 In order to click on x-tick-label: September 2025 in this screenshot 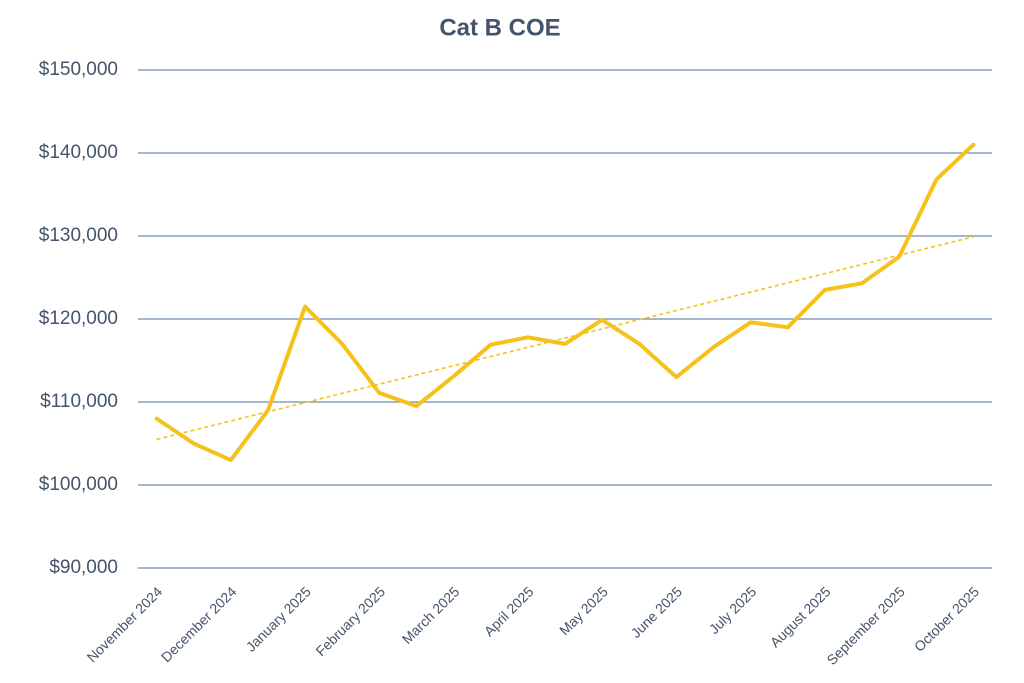, I will do `click(865, 625)`.